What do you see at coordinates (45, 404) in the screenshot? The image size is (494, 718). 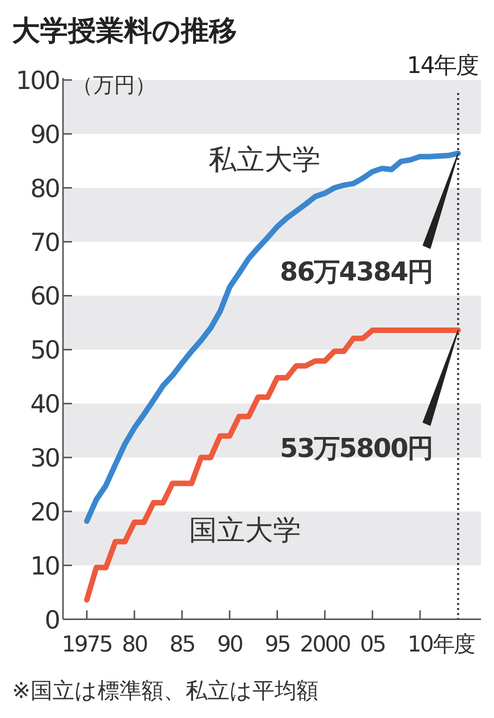 I see `y-tick-label: 40` at bounding box center [45, 404].